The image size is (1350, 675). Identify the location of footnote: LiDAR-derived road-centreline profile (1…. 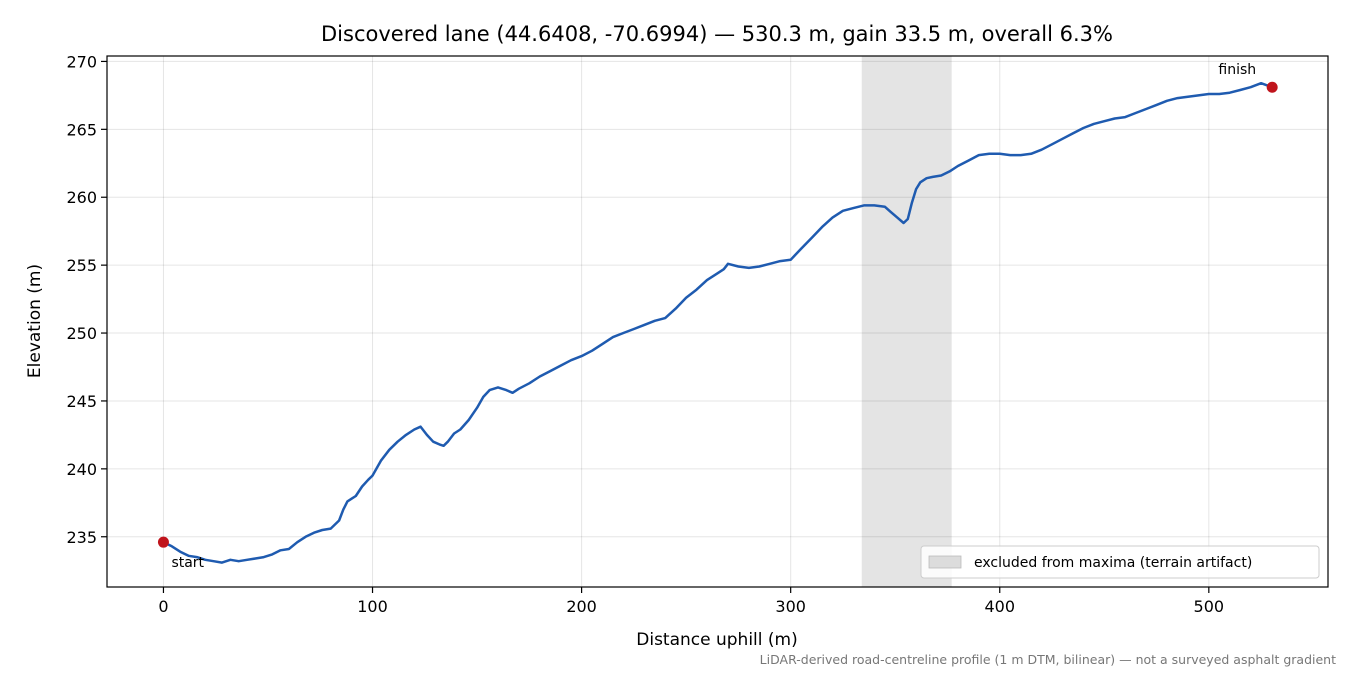
(1048, 659).